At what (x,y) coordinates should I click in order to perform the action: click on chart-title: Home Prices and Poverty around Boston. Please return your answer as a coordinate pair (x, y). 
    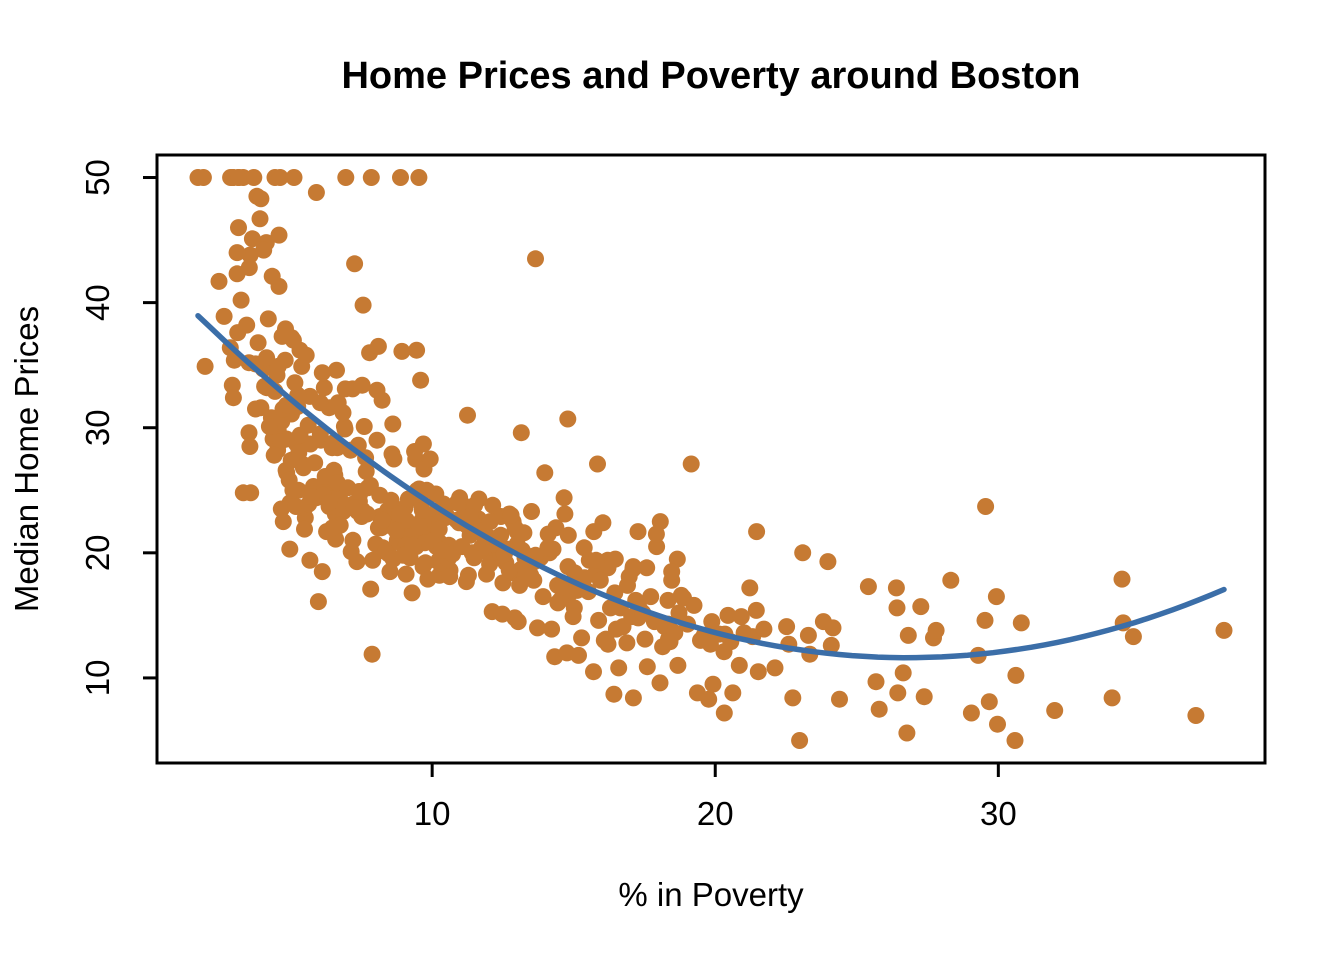
    Looking at the image, I should click on (710, 76).